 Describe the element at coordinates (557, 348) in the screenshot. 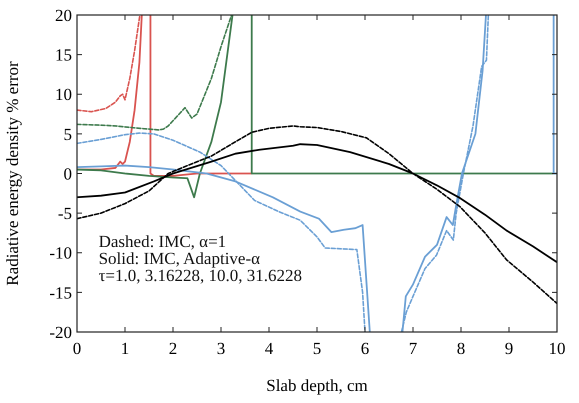

I see `x-tick-label: 10` at that location.